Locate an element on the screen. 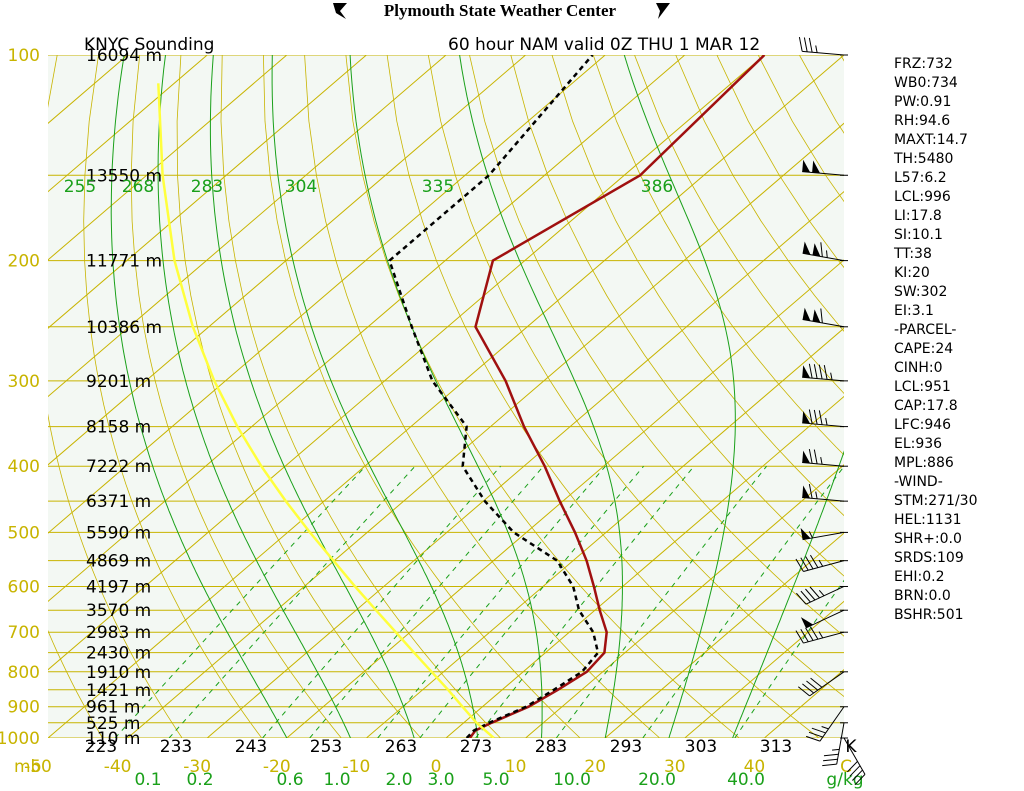  height-label: 7222 m is located at coordinates (118, 467).